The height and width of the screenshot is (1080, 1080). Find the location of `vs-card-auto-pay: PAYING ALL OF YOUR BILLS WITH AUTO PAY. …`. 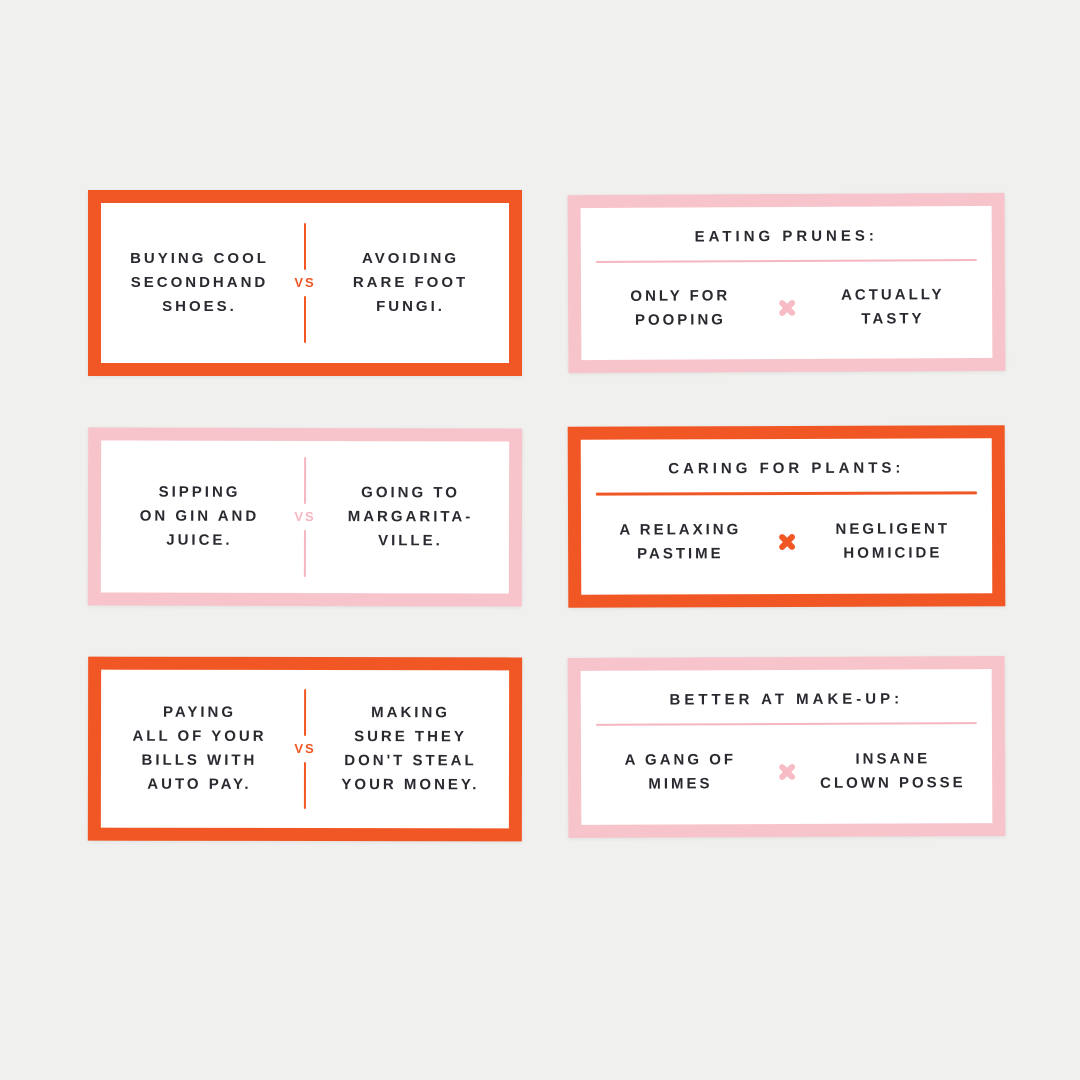

vs-card-auto-pay: PAYING ALL OF YOUR BILLS WITH AUTO PAY. … is located at coordinates (305, 749).